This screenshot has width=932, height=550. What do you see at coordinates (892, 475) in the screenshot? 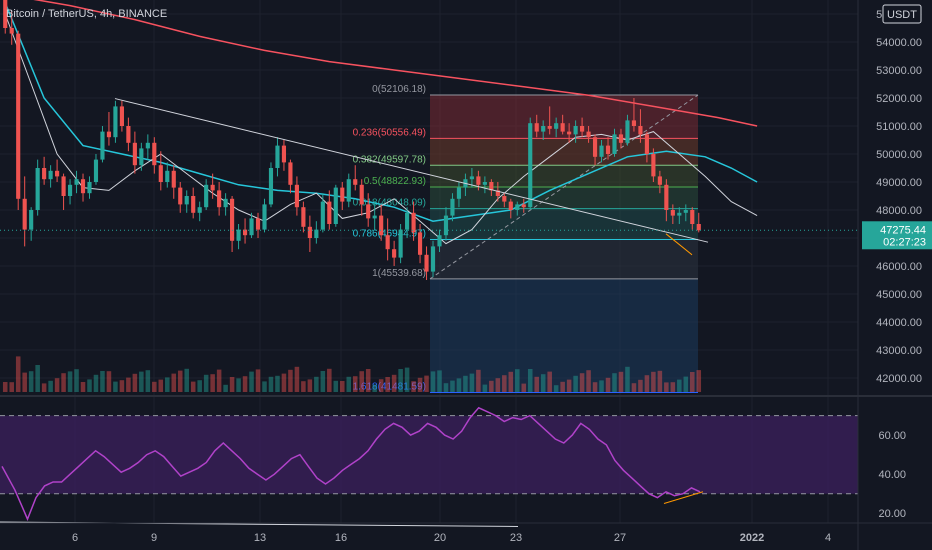
I see `rsi-tick-label: 40.00` at bounding box center [892, 475].